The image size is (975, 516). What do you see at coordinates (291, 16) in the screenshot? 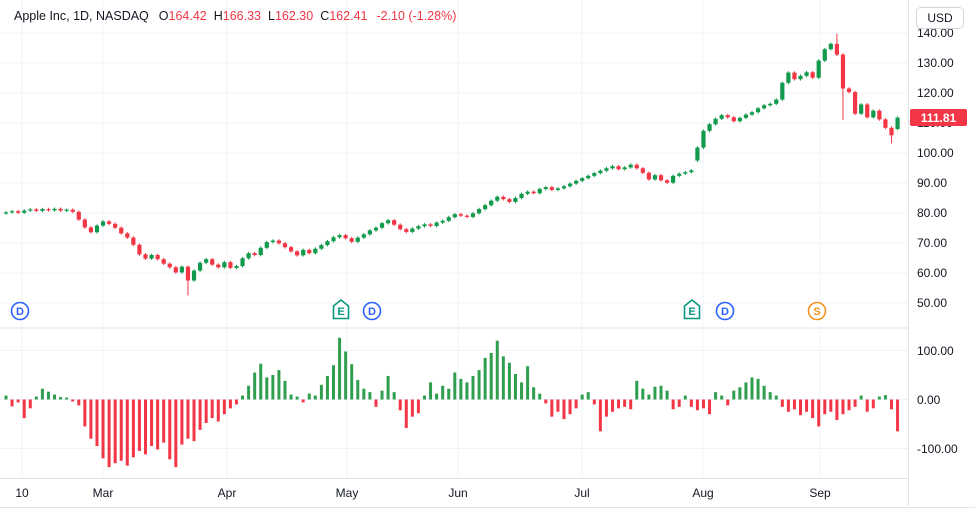
I see `ohlc-field: L162.30` at bounding box center [291, 16].